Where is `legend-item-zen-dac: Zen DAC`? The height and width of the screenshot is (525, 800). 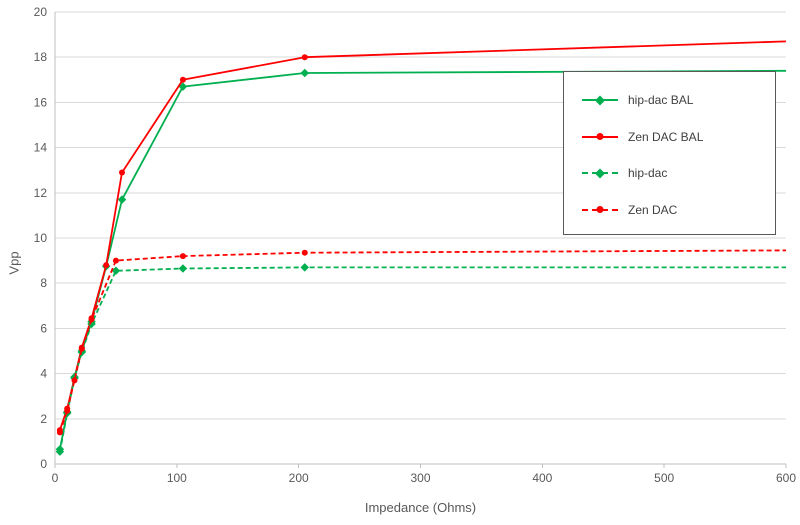 legend-item-zen-dac: Zen DAC is located at coordinates (674, 210).